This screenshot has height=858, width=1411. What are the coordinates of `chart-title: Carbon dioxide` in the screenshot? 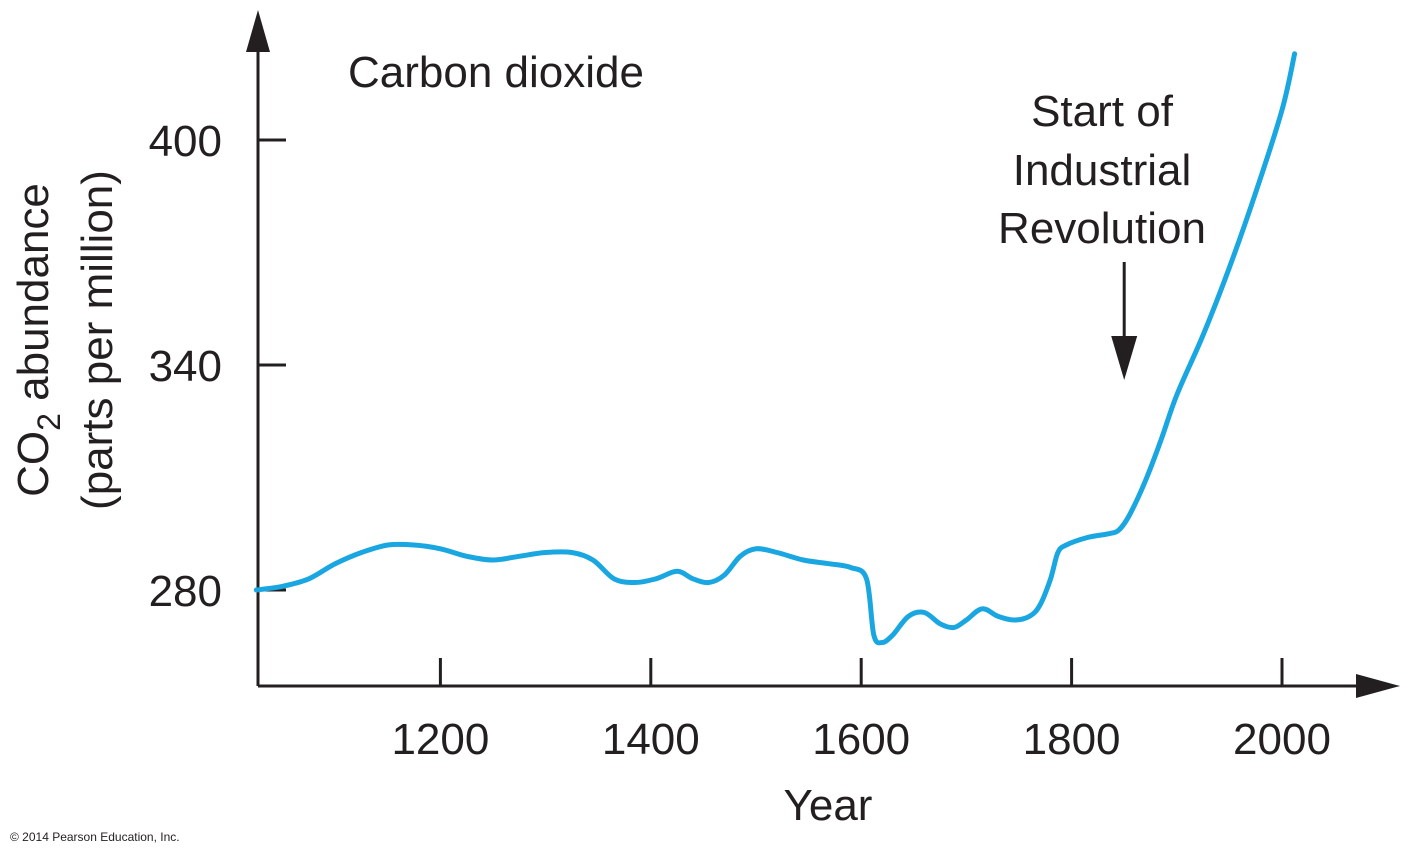 It's located at (496, 72).